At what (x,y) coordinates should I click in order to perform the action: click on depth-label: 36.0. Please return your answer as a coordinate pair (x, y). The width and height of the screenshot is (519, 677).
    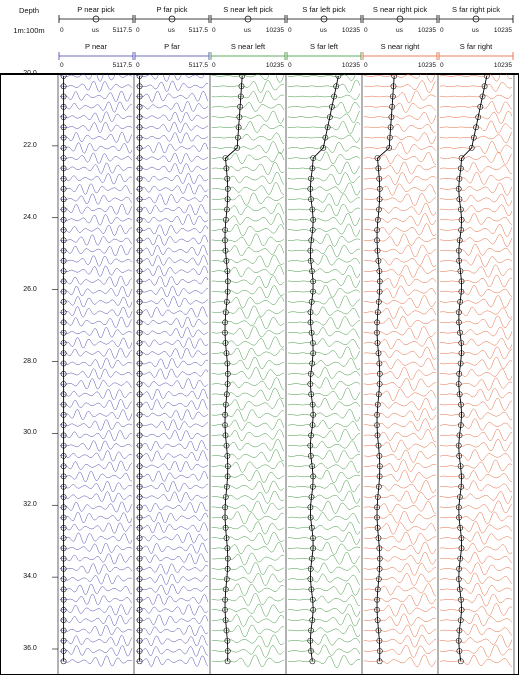
    Looking at the image, I should click on (30, 648).